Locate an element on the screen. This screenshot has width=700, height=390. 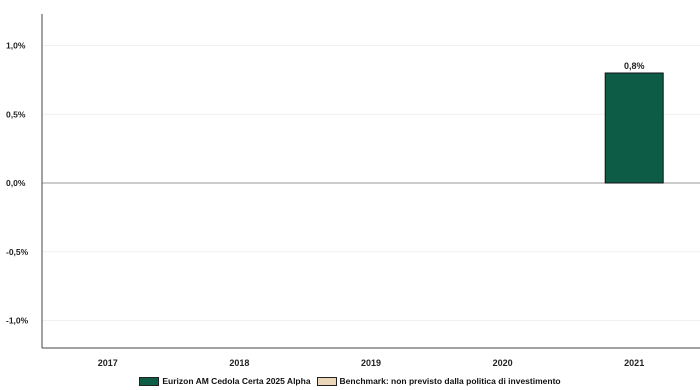
bars is located at coordinates (634, 128).